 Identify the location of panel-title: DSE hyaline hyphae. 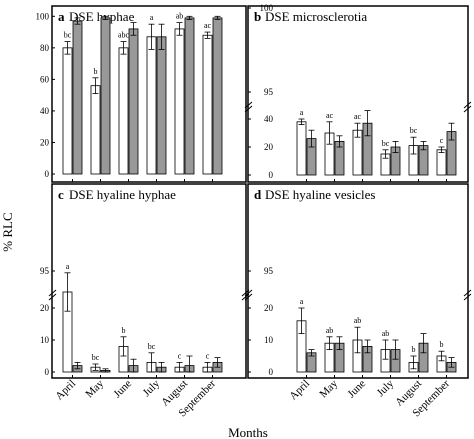
(122, 194).